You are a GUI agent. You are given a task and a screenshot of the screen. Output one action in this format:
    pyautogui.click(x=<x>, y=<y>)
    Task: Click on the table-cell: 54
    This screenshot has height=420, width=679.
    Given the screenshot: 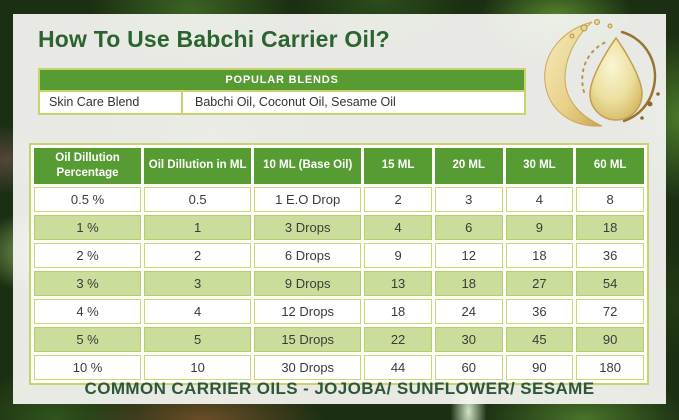 What is the action you would take?
    pyautogui.click(x=610, y=283)
    